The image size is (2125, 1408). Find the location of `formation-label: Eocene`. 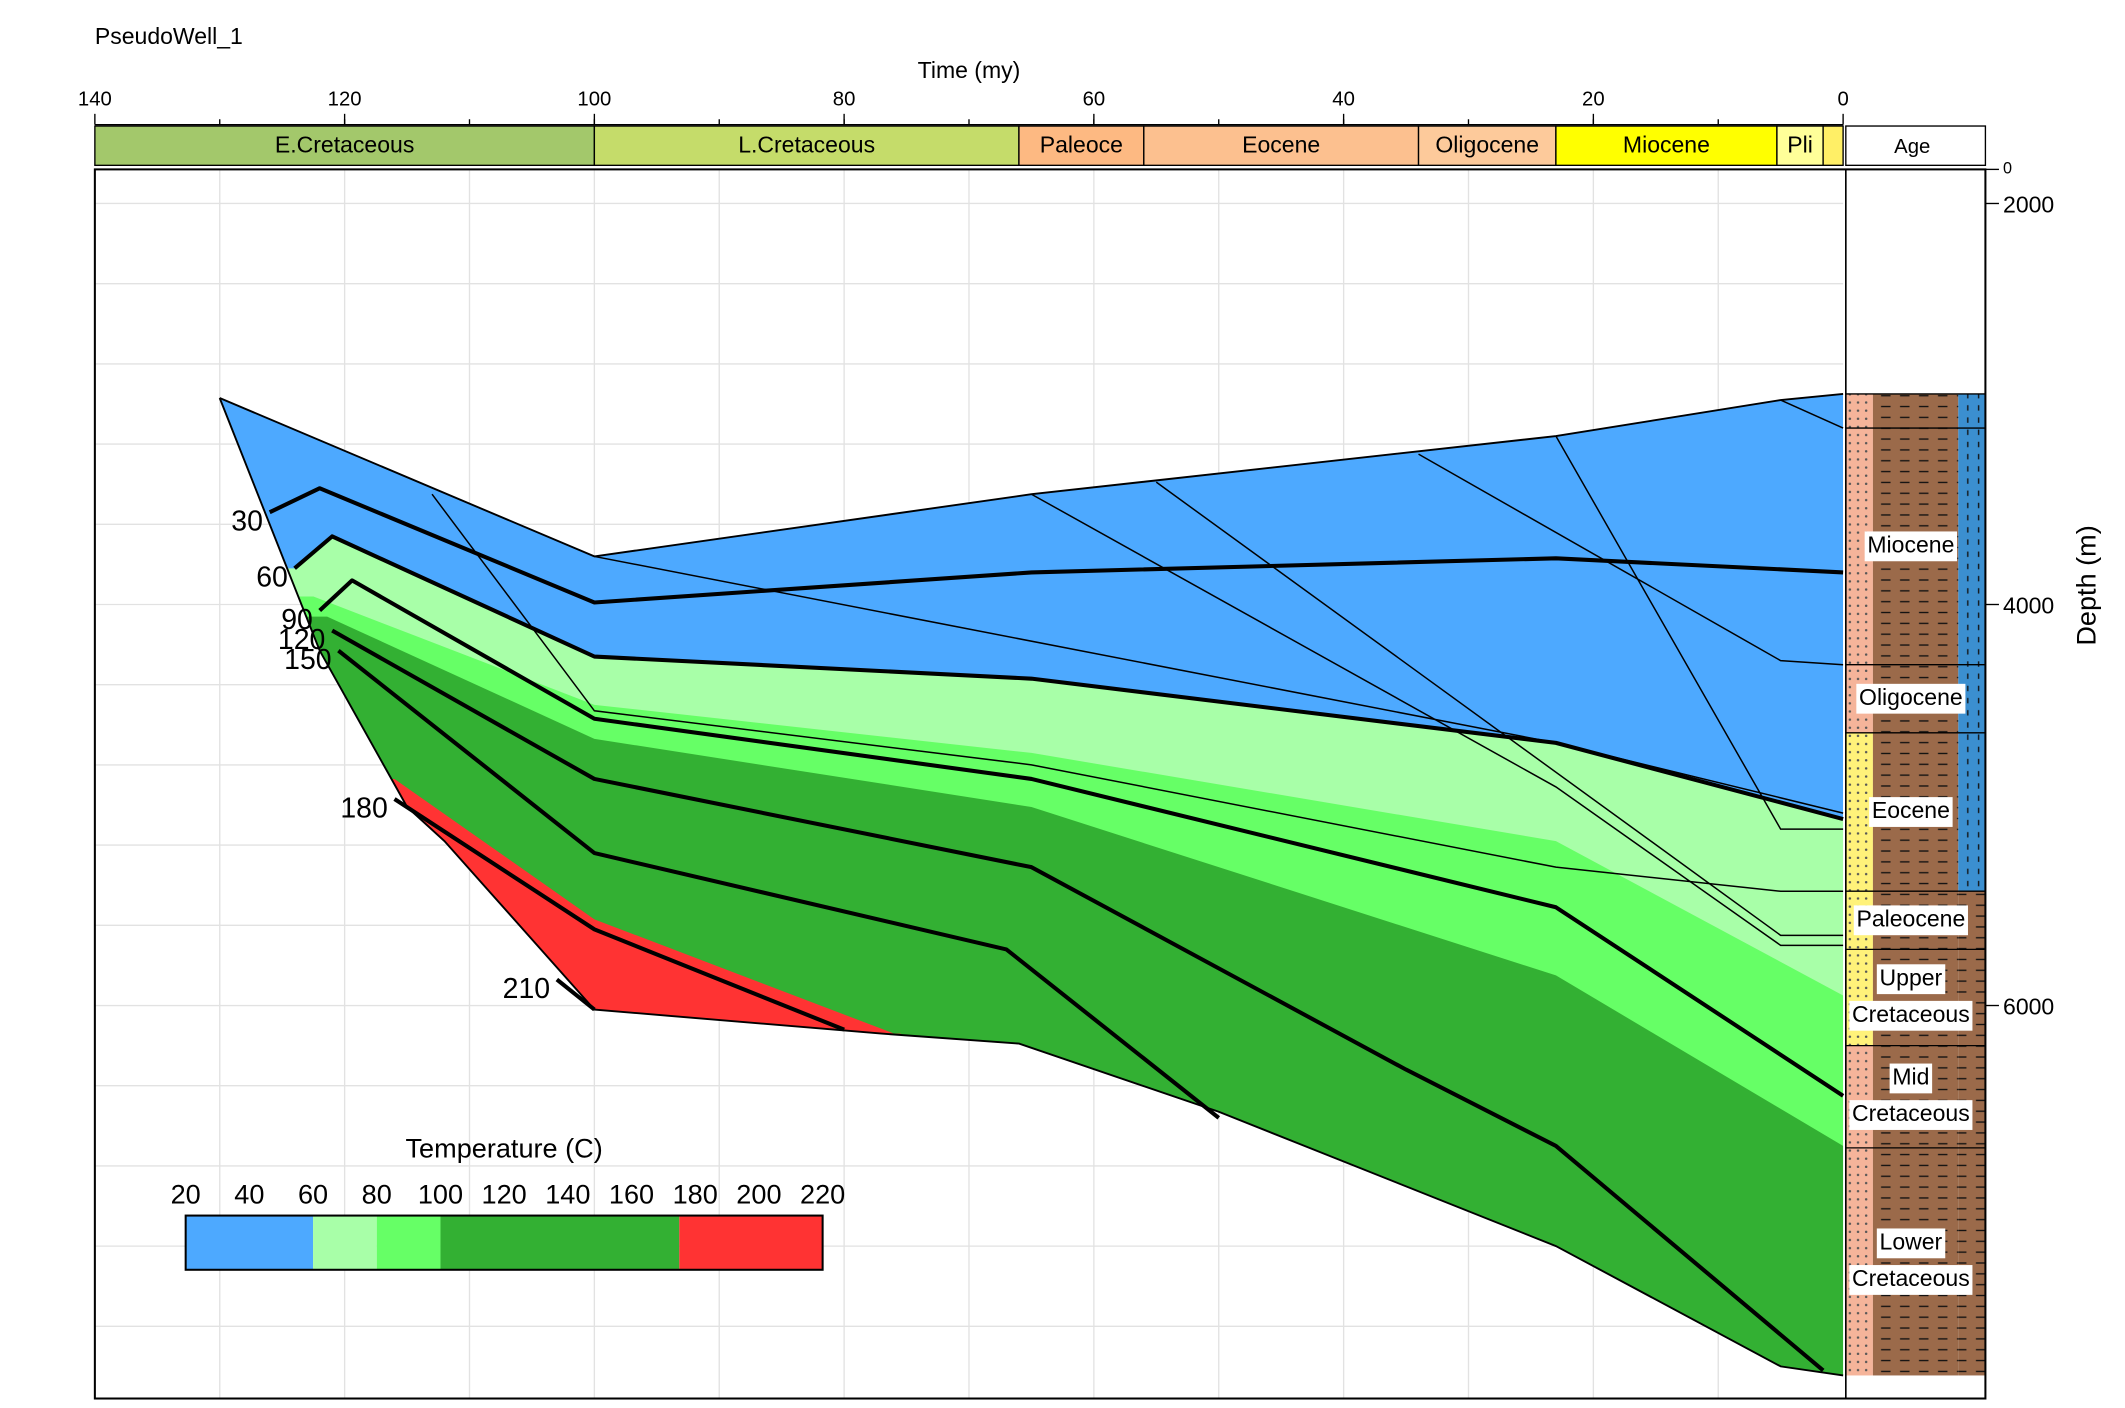

formation-label: Eocene is located at coordinates (1911, 810).